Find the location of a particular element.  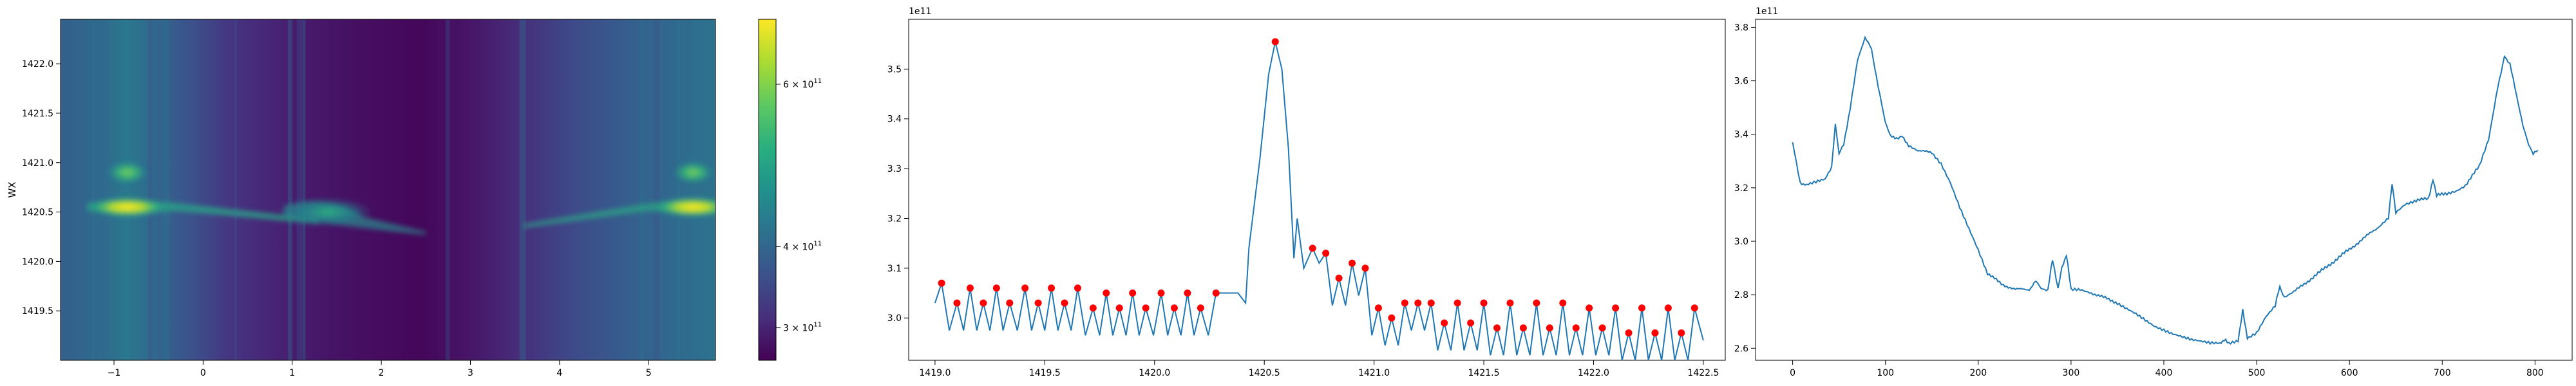

line-panel-1-x-tick-label: 1419.0 is located at coordinates (935, 373).